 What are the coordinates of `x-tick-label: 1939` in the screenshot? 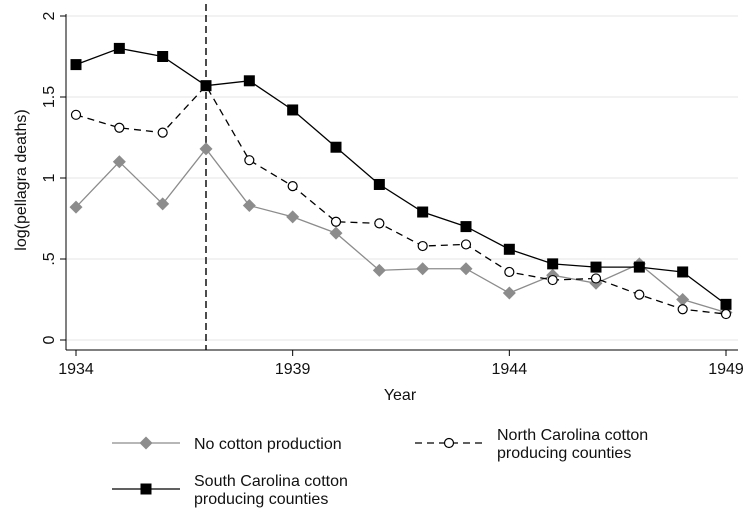 It's located at (293, 369).